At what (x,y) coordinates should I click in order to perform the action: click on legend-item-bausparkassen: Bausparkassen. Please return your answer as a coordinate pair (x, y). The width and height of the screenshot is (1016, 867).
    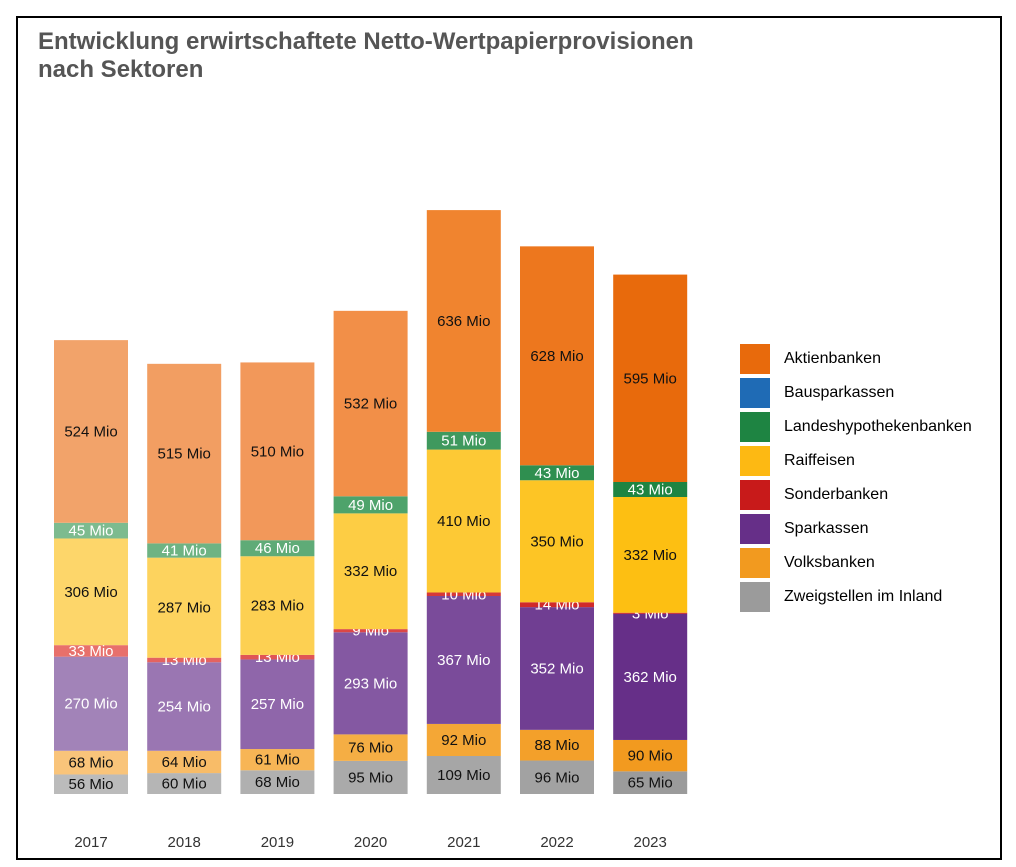
    Looking at the image, I should click on (856, 393).